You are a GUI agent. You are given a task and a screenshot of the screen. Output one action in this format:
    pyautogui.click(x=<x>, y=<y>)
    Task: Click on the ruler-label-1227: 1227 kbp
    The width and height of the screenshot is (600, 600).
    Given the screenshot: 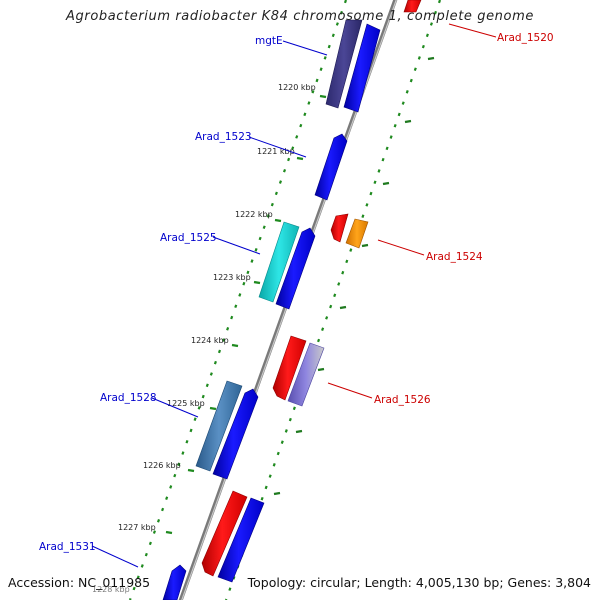 What is the action you would take?
    pyautogui.click(x=137, y=527)
    